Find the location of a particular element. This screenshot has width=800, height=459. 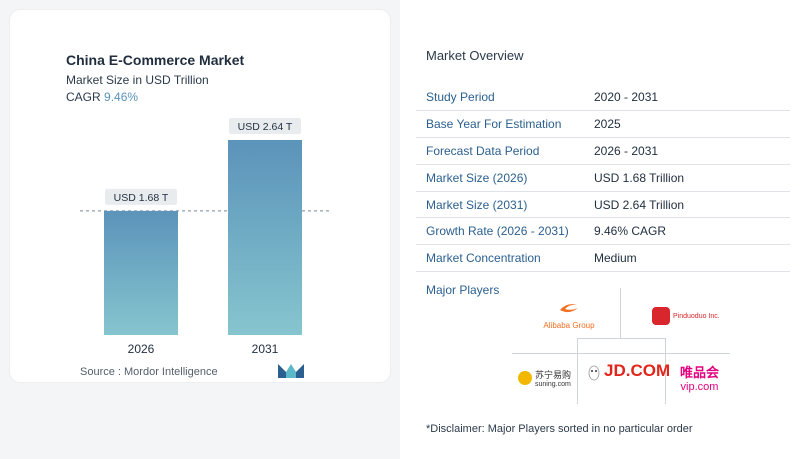

overview-key: Base Year For Estimation is located at coordinates (505, 124).